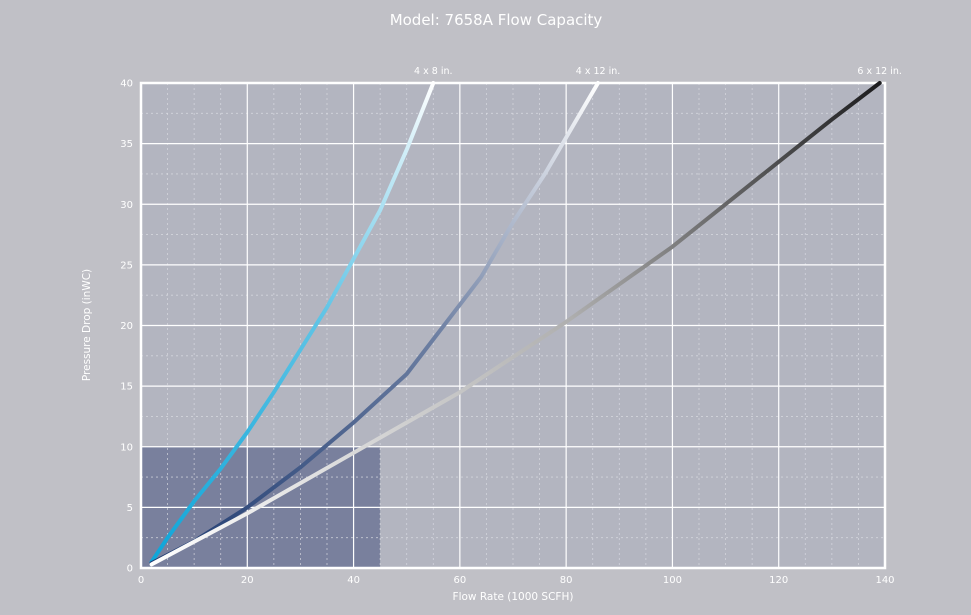  Describe the element at coordinates (141, 580) in the screenshot. I see `x-tick-label: 0` at that location.